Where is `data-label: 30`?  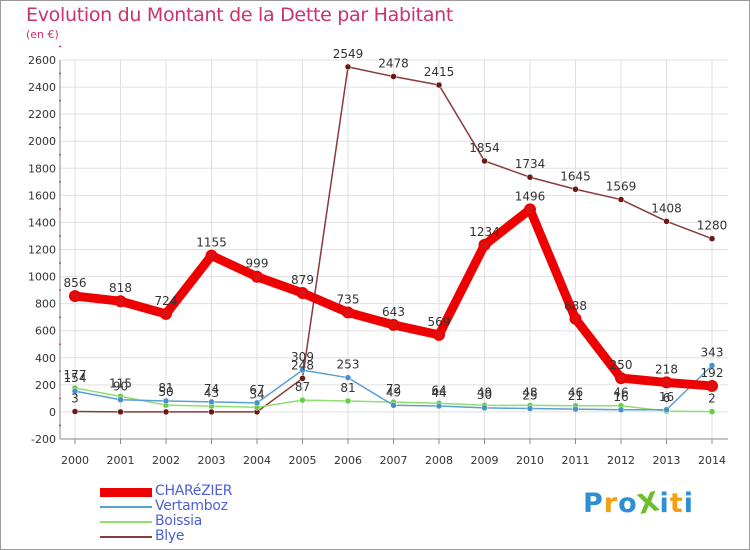
data-label: 30 is located at coordinates (484, 395).